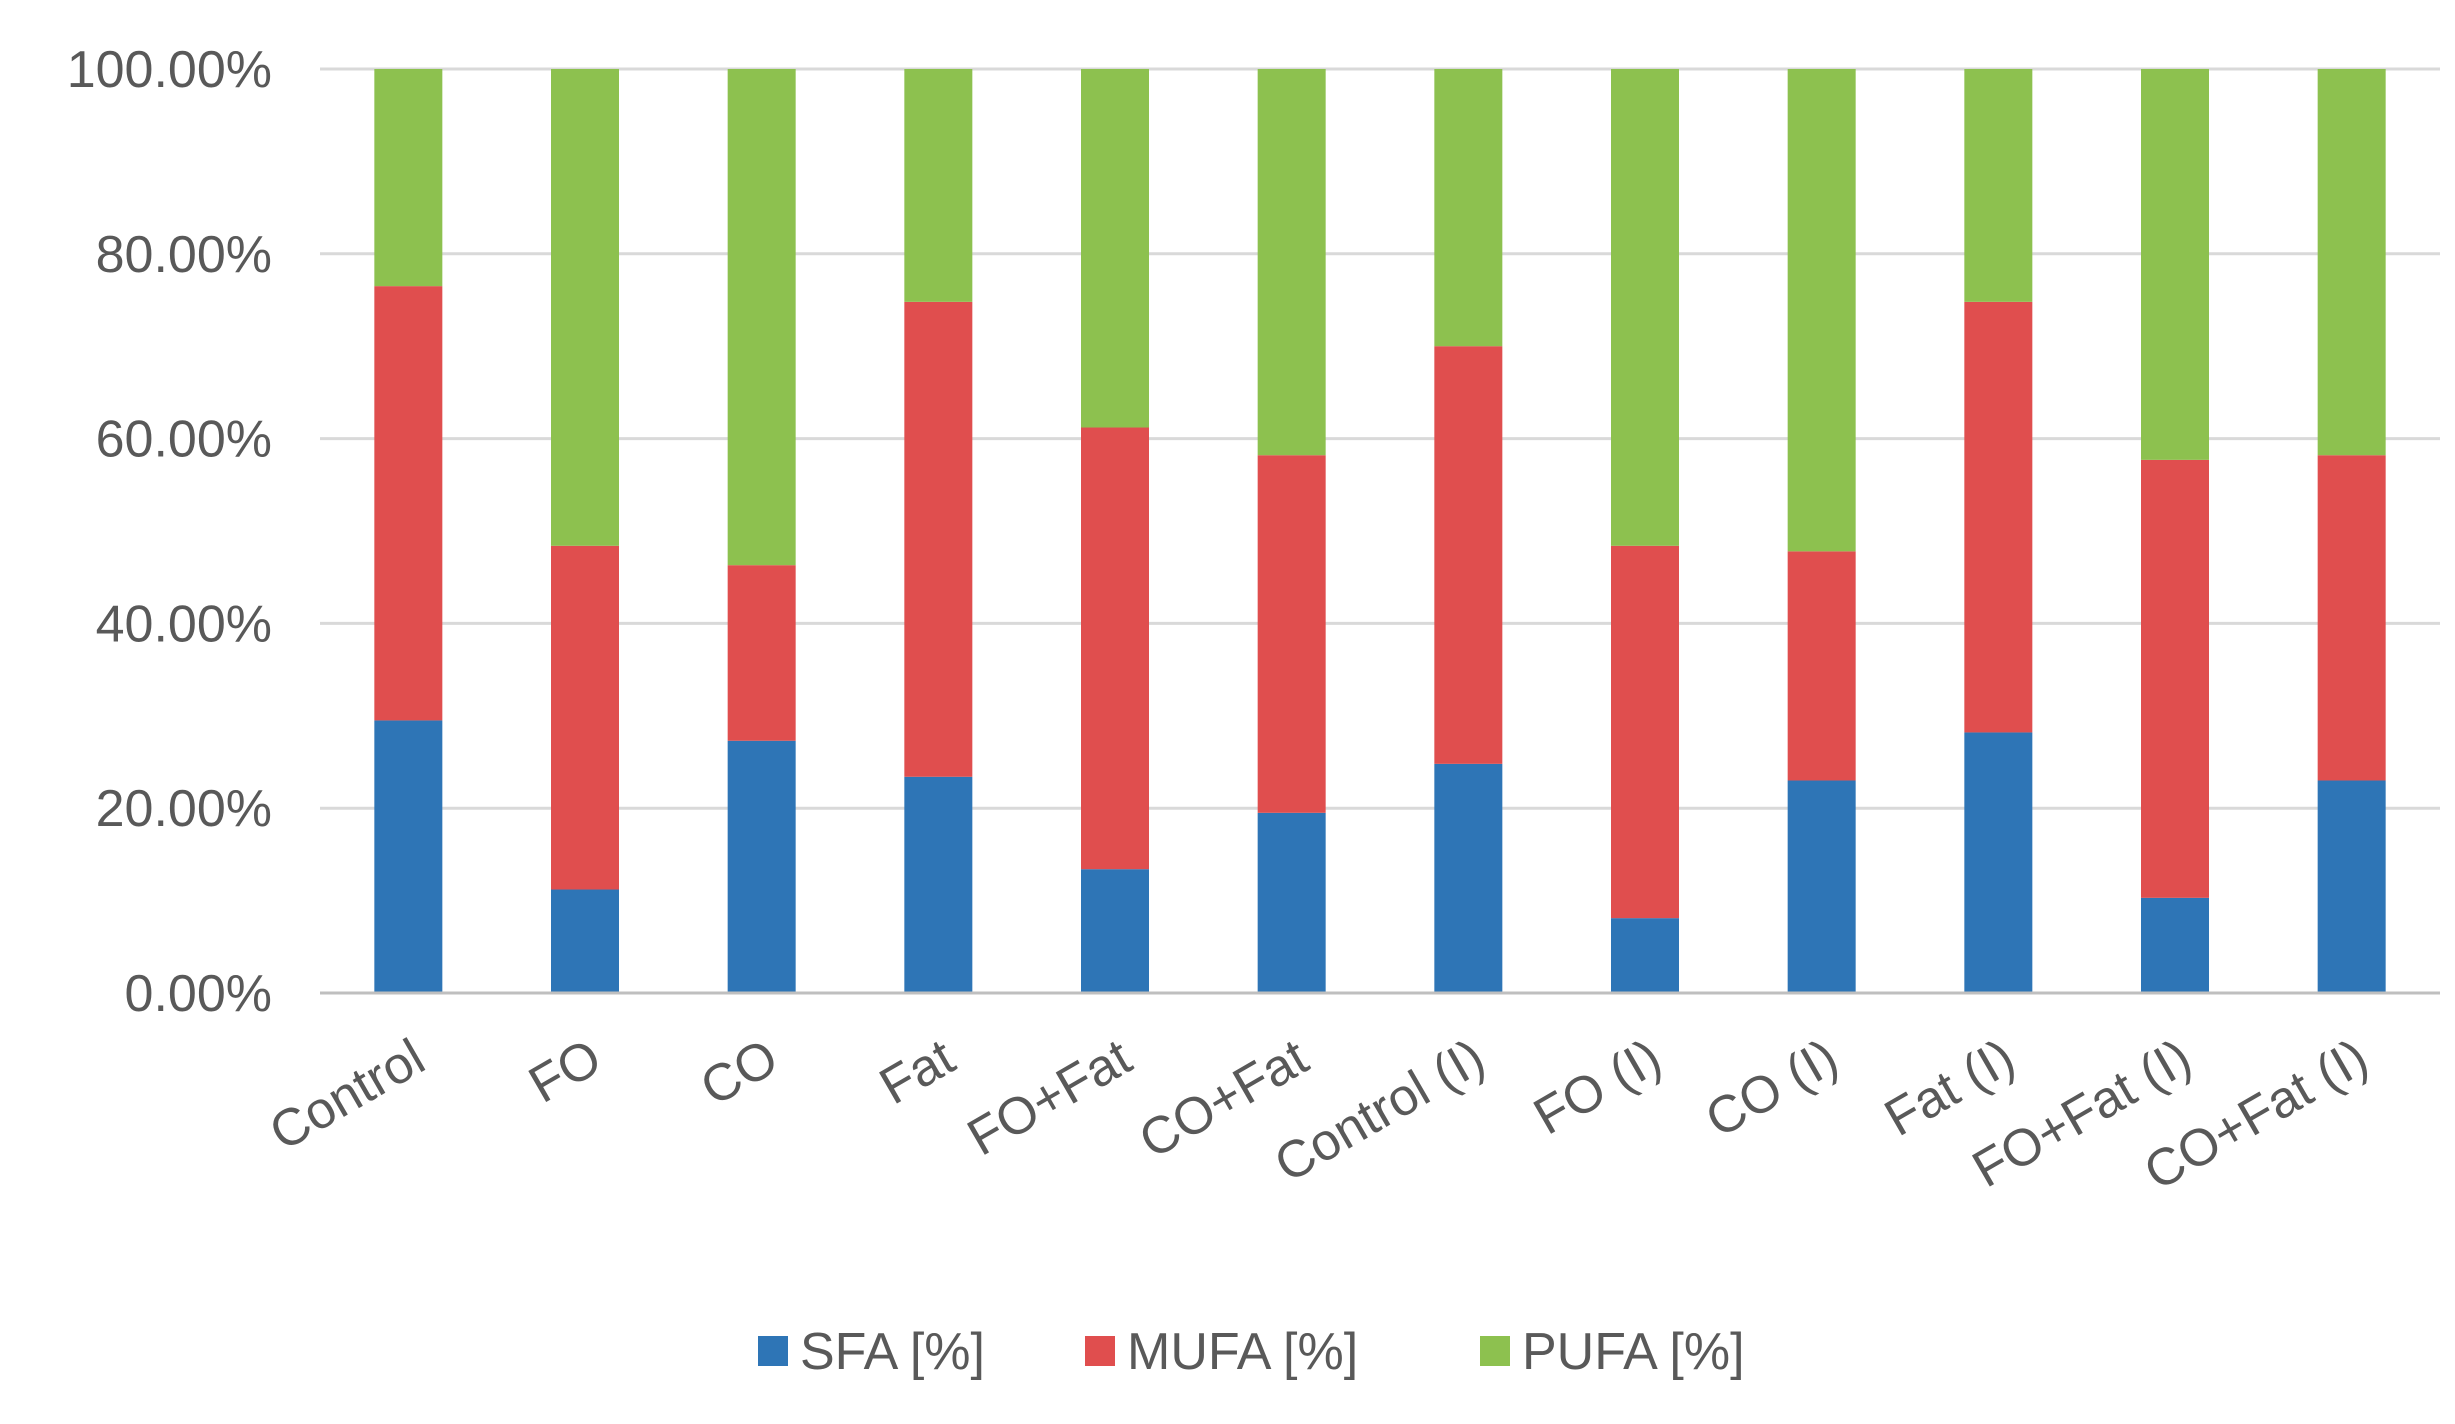 Image resolution: width=2455 pixels, height=1424 pixels. What do you see at coordinates (184, 624) in the screenshot?
I see `y-tick-label: 40.00%` at bounding box center [184, 624].